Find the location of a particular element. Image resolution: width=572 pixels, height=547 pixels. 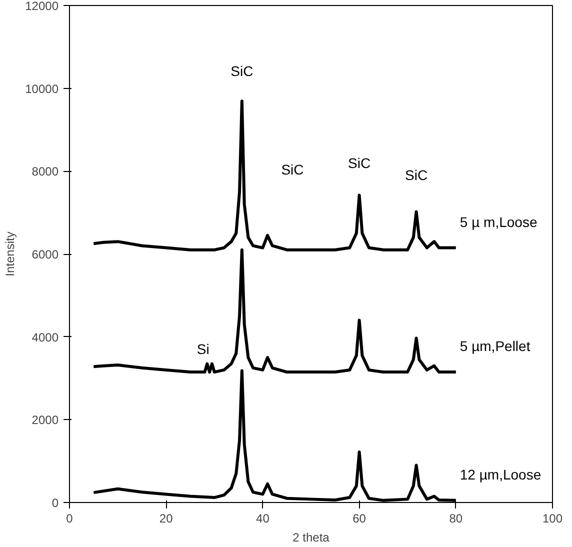

x-tick-label: 20 is located at coordinates (166, 519).